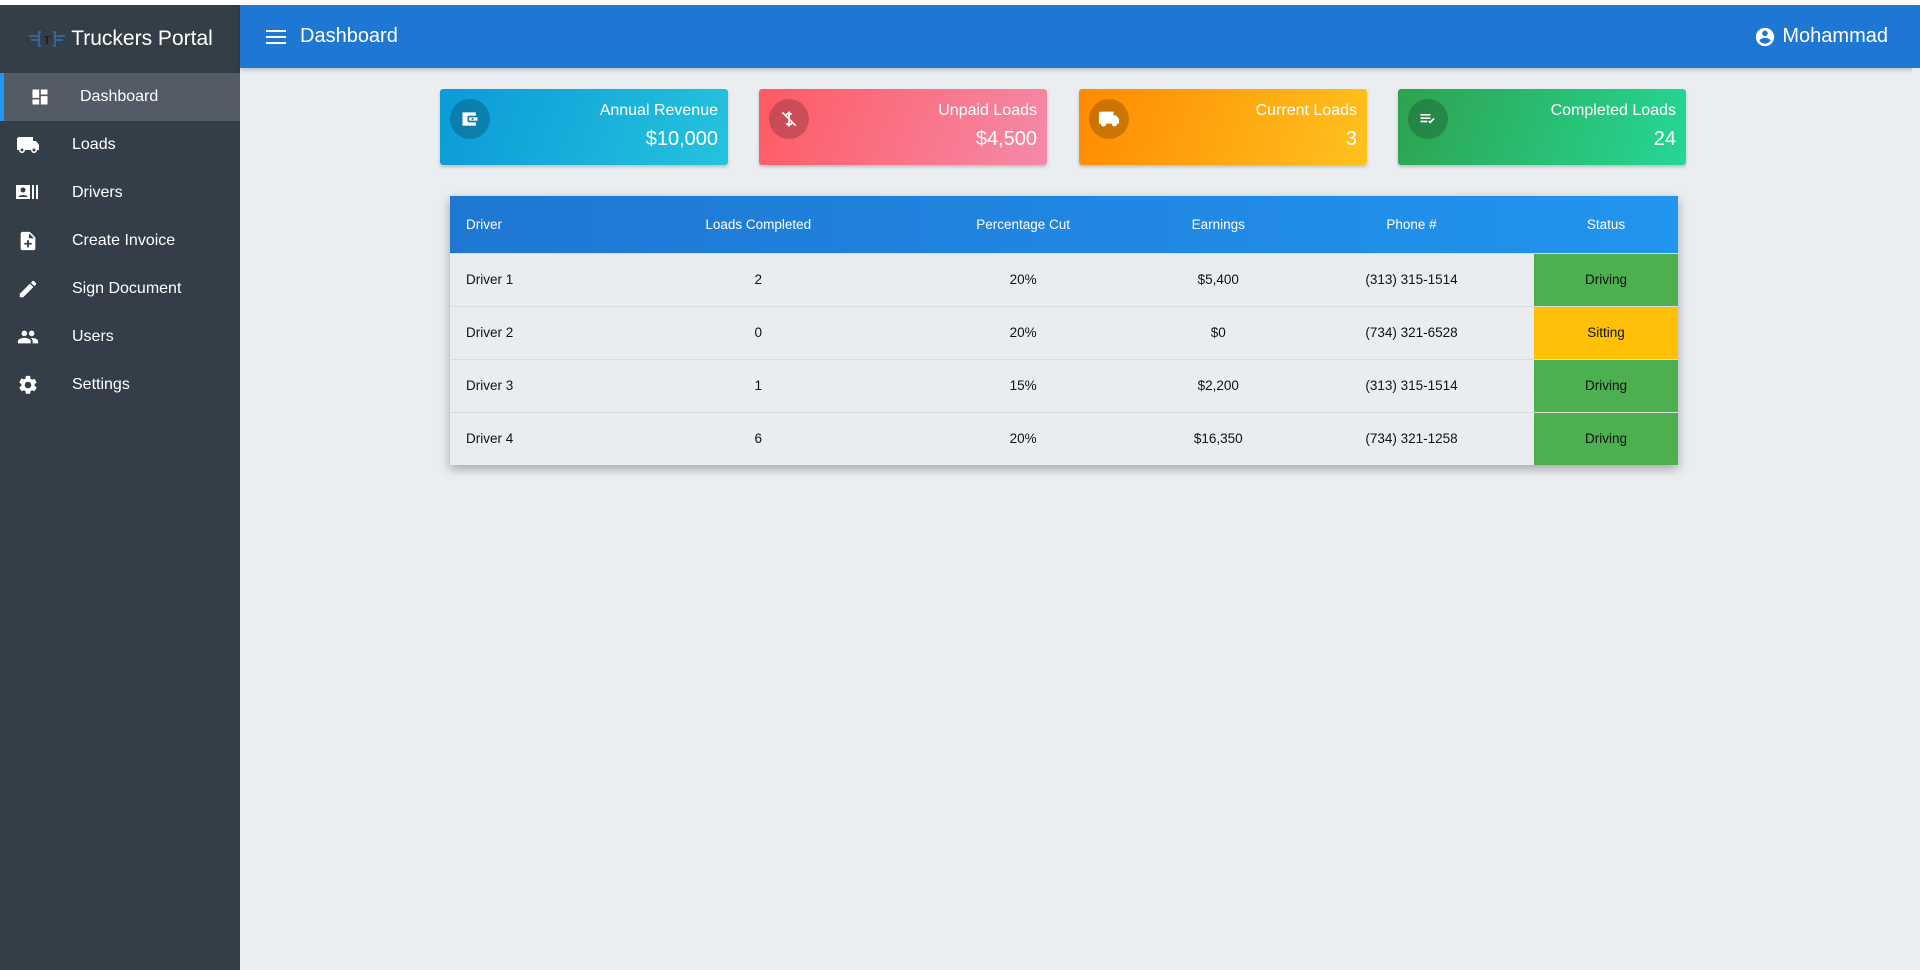 The image size is (1920, 970). I want to click on table-row: Driver 2 0 20% $0 (734) 321-6528 Sitting, so click(1064, 332).